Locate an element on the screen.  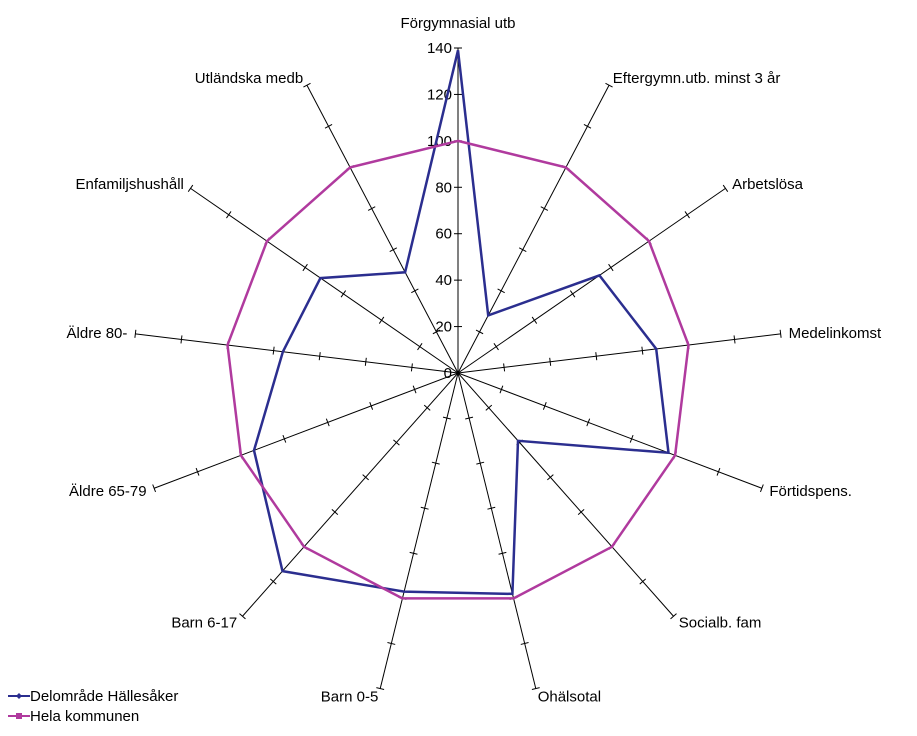
axis-label: Förtidspens. is located at coordinates (810, 491).